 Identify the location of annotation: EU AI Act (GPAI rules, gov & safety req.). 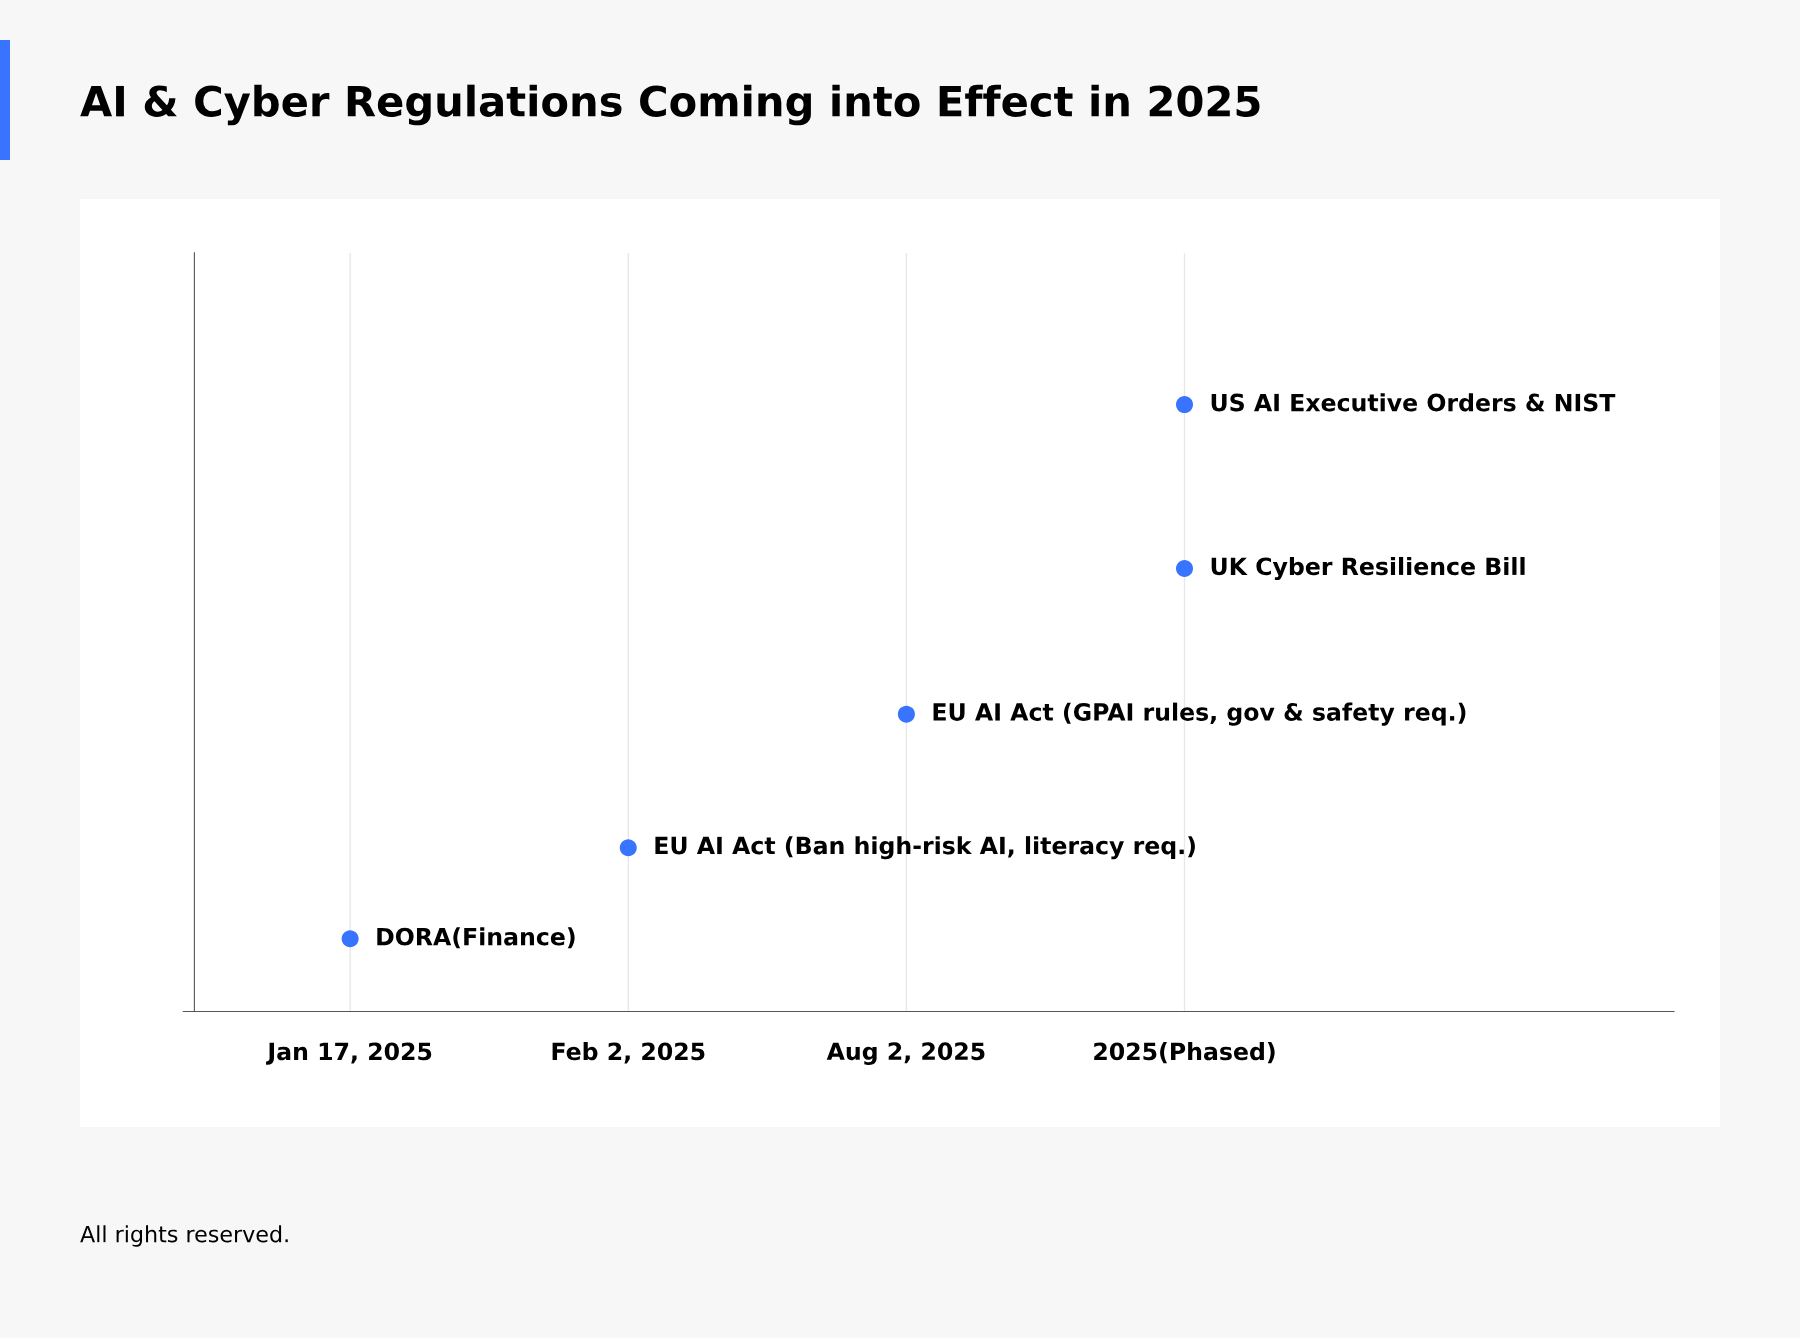
(1199, 714).